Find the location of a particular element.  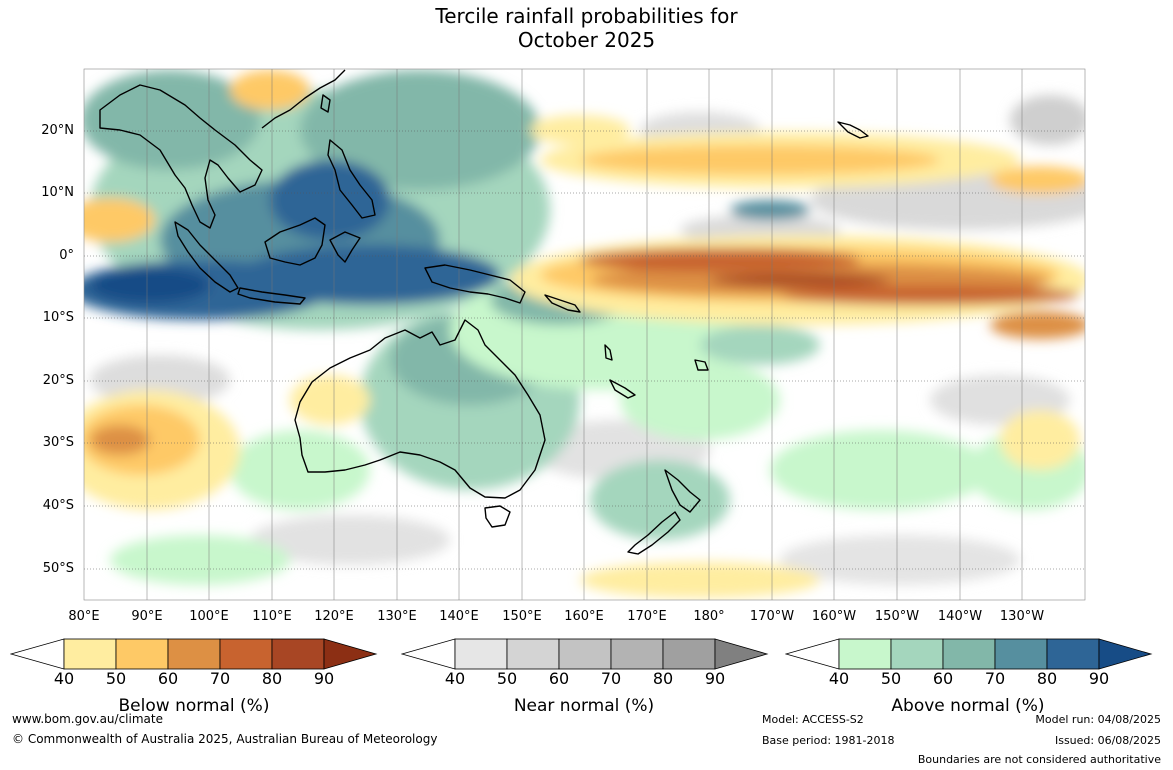

java-outline is located at coordinates (271, 296).